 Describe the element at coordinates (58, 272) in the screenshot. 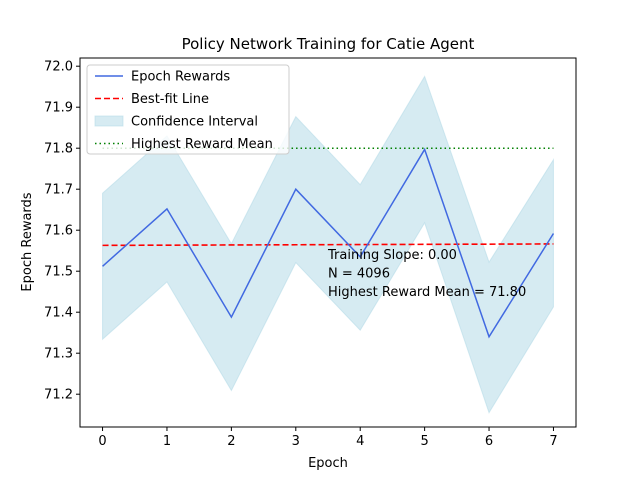

I see `y-tick-label: 71.5` at that location.